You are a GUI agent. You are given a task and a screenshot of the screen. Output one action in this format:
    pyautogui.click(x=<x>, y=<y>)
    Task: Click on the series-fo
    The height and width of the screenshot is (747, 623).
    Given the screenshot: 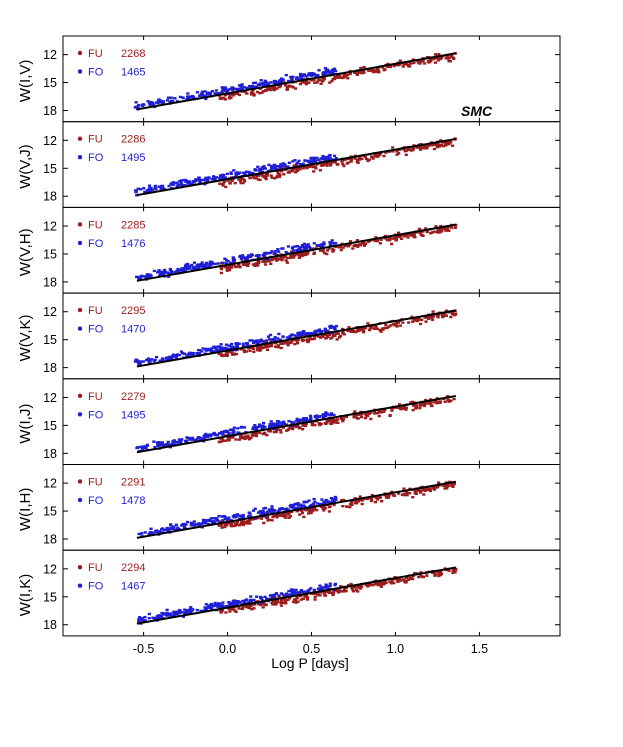 What is the action you would take?
    pyautogui.click(x=236, y=260)
    